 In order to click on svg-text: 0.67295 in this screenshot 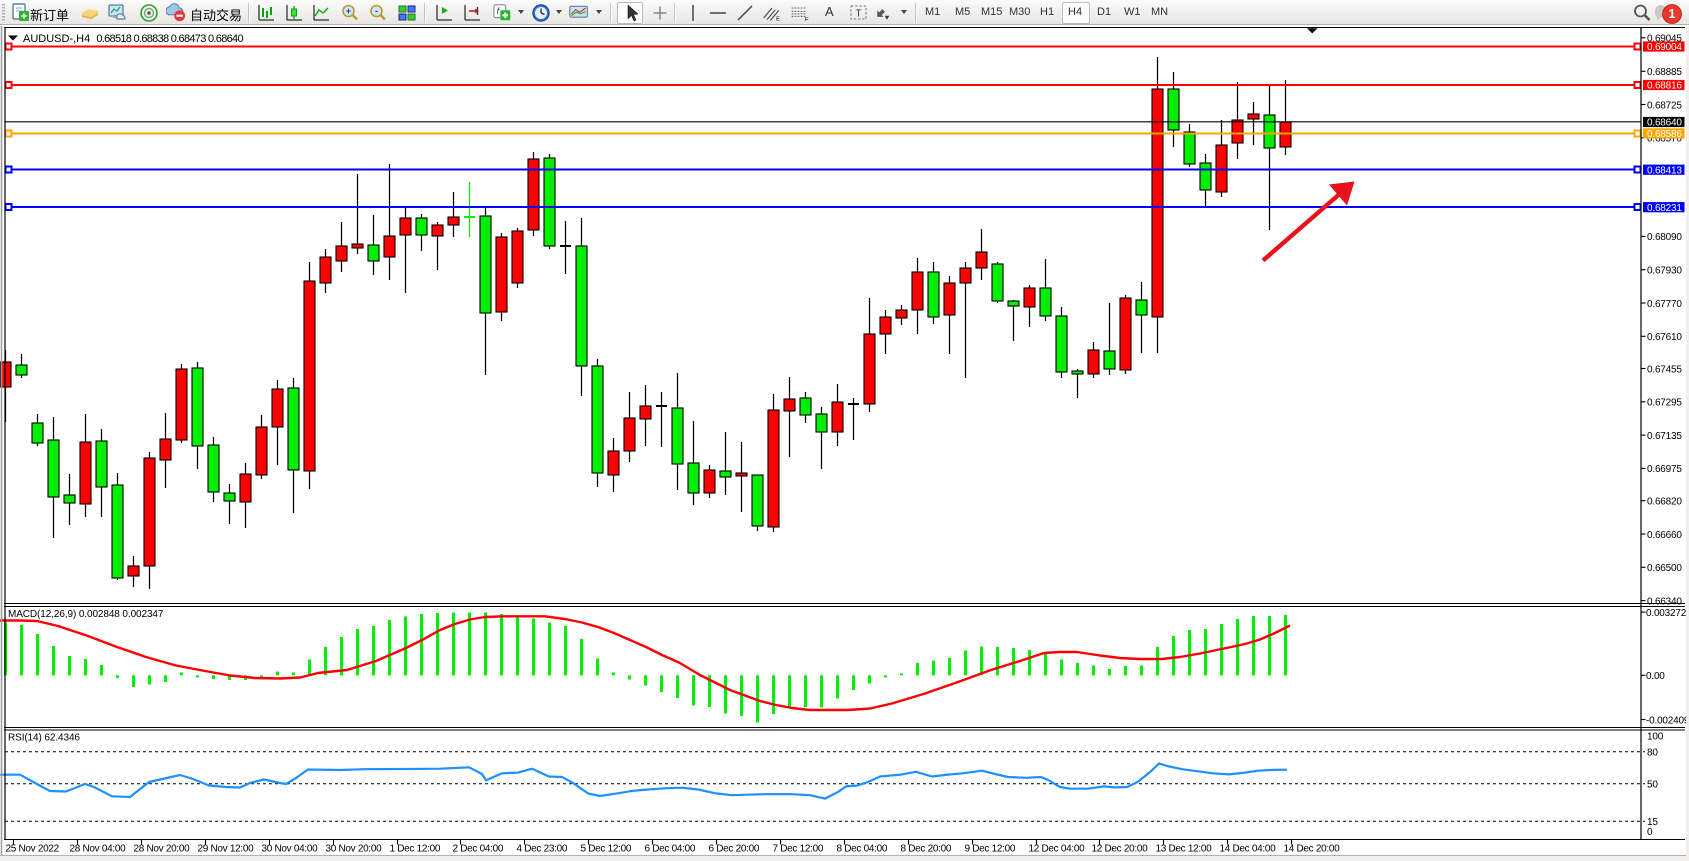, I will do `click(1664, 403)`.